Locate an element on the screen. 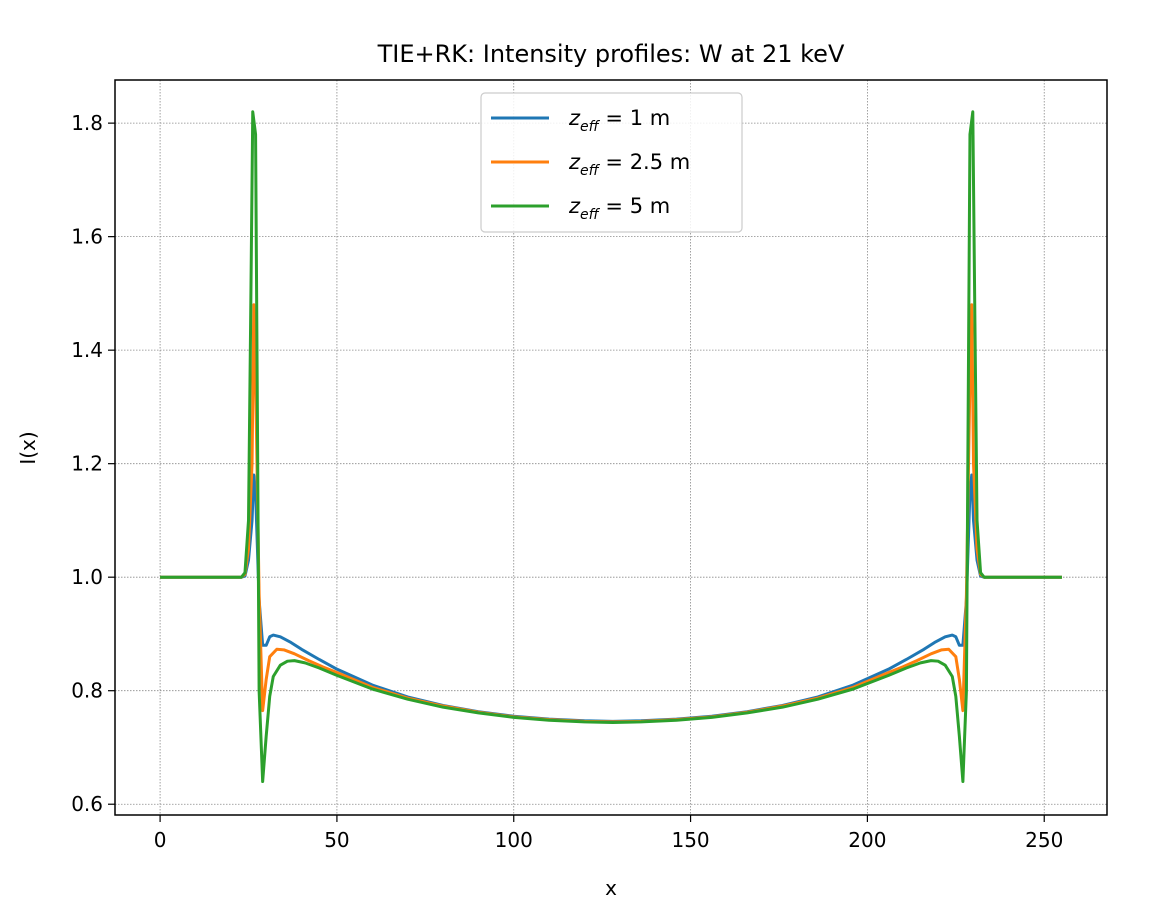  legend-box is located at coordinates (611, 162).